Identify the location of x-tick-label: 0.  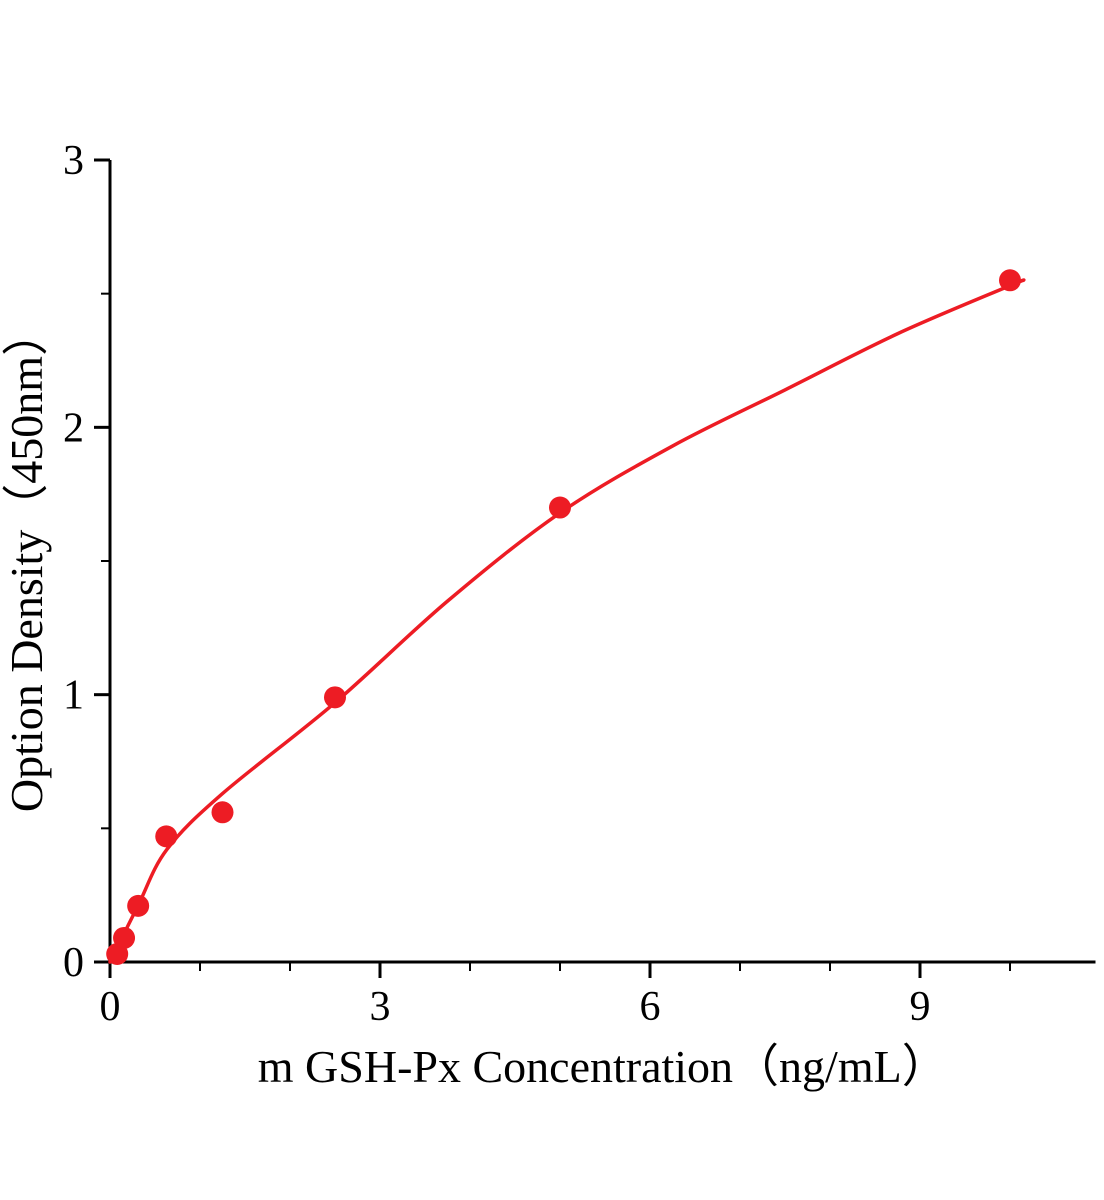
(110, 1007).